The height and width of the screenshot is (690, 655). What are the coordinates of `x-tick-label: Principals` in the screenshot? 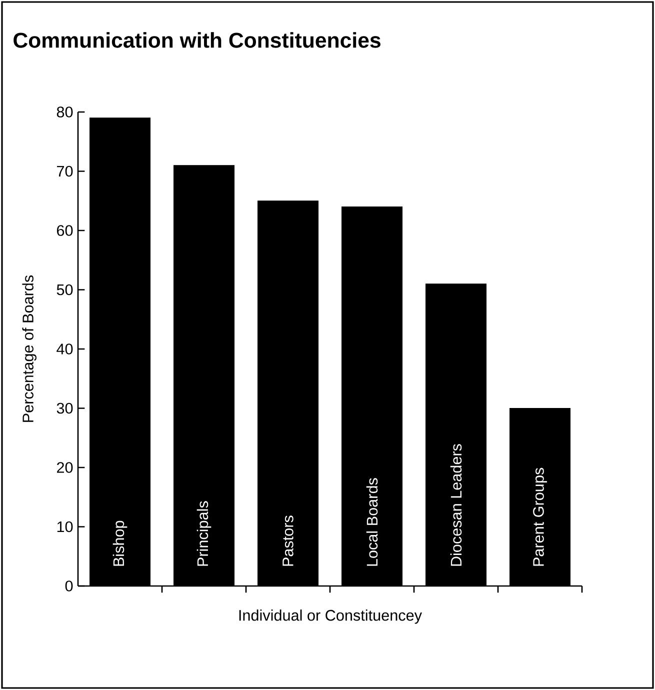 It's located at (204, 533).